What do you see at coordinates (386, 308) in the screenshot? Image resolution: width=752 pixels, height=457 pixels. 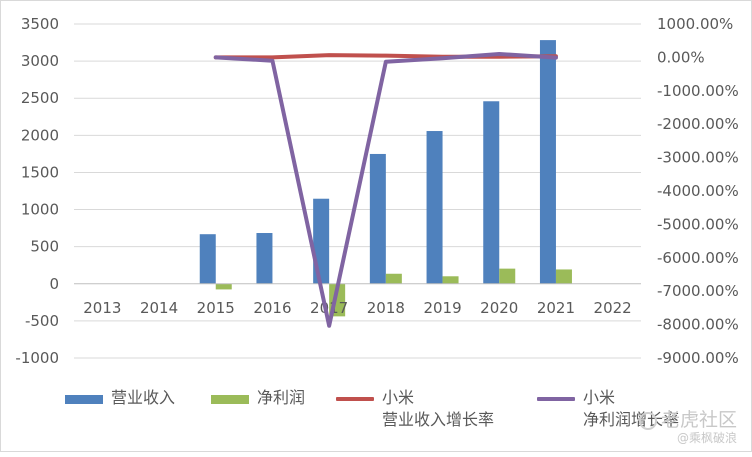 I see `x-tick-label: 2018` at bounding box center [386, 308].